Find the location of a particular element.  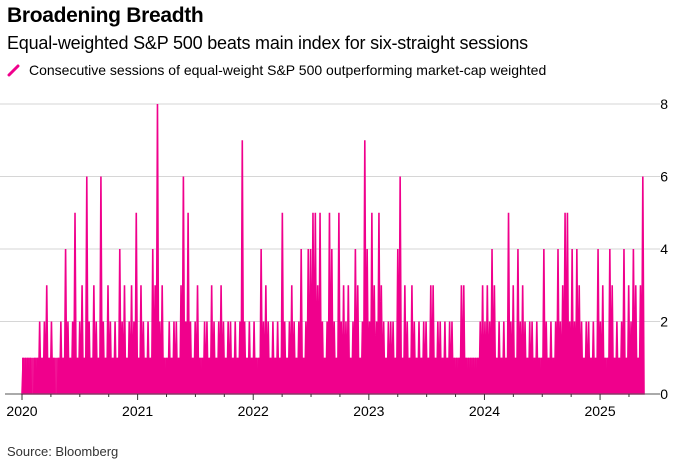

x-tick-label: 2025 is located at coordinates (599, 411).